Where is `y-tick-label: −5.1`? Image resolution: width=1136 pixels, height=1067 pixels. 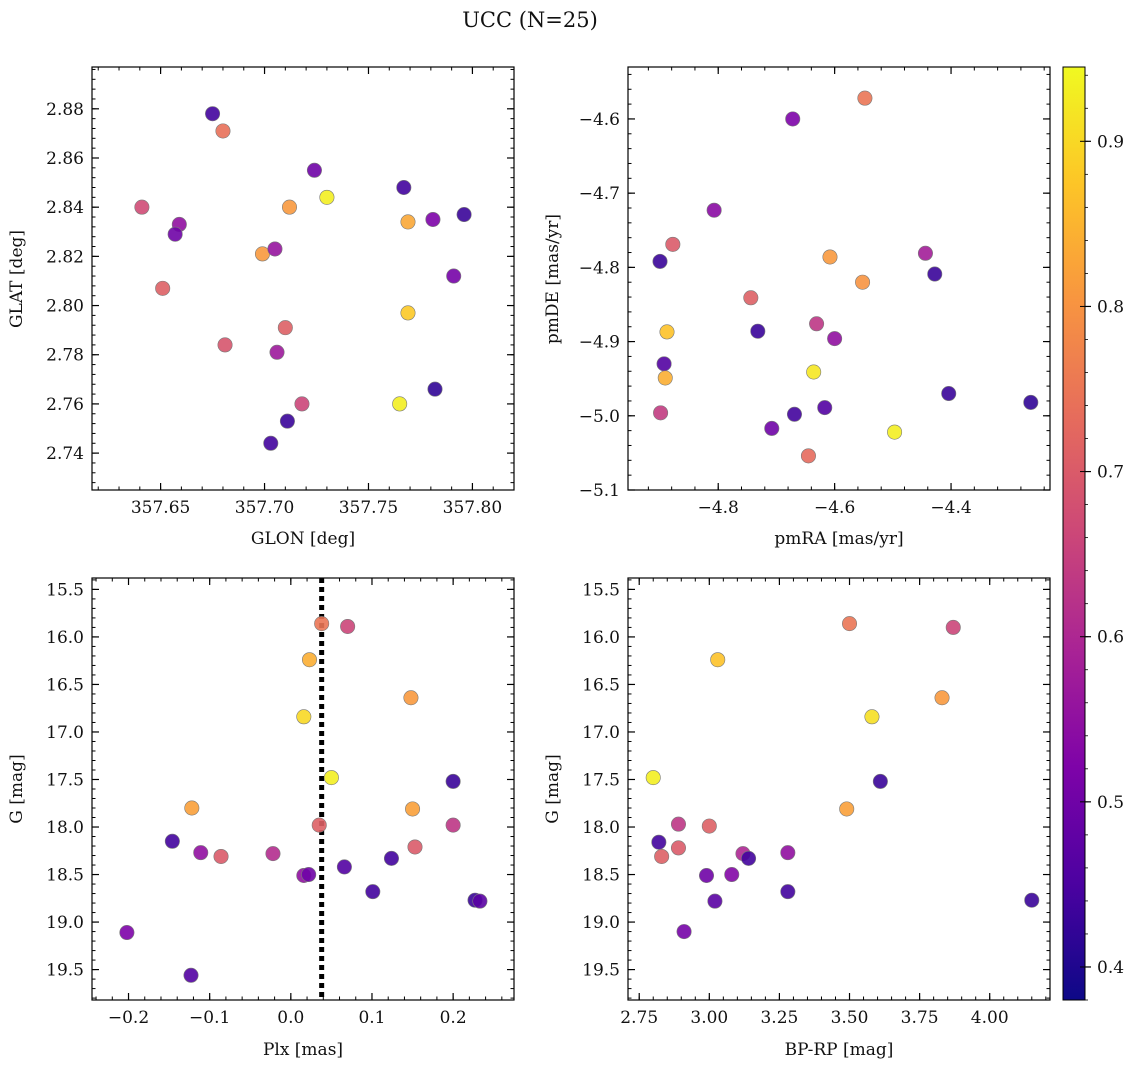 y-tick-label: −5.1 is located at coordinates (599, 491).